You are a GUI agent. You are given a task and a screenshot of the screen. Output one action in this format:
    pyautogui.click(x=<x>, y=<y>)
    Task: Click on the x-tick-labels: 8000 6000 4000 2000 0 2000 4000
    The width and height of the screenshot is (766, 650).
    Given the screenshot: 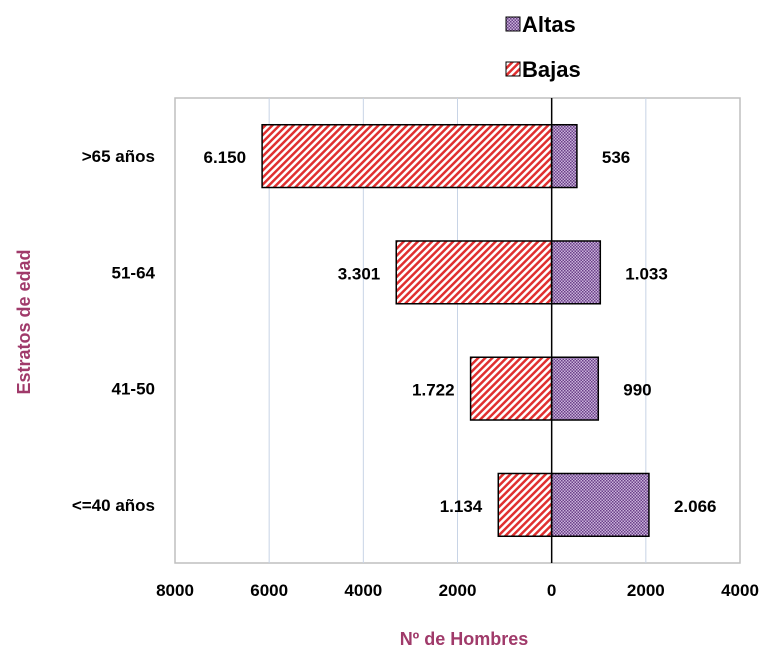 What is the action you would take?
    pyautogui.click(x=457, y=590)
    